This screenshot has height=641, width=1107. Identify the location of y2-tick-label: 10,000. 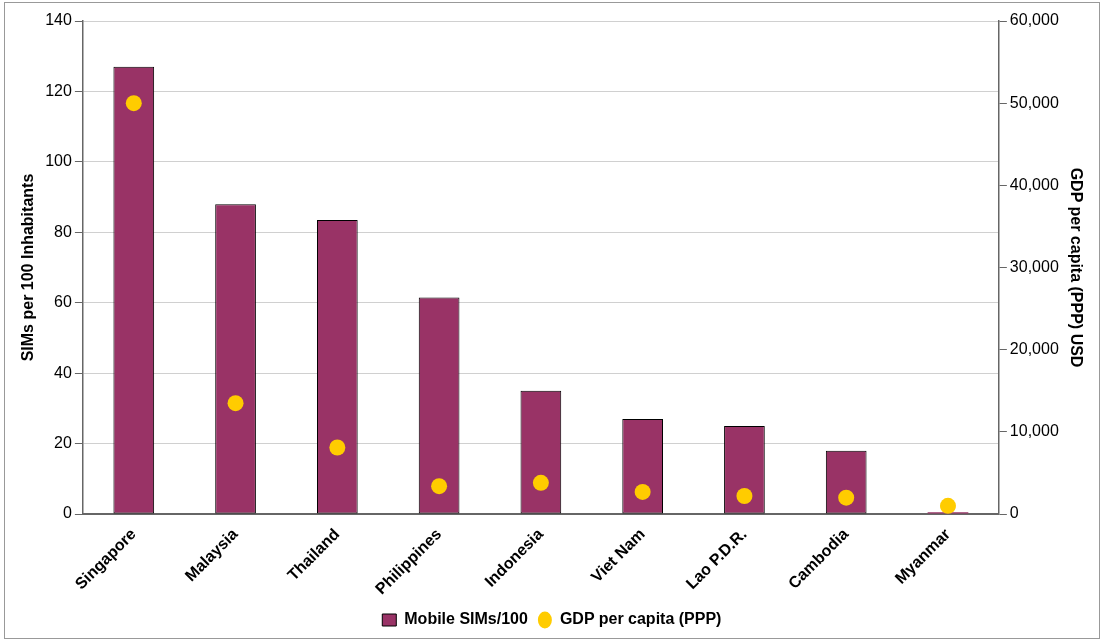
(1034, 431).